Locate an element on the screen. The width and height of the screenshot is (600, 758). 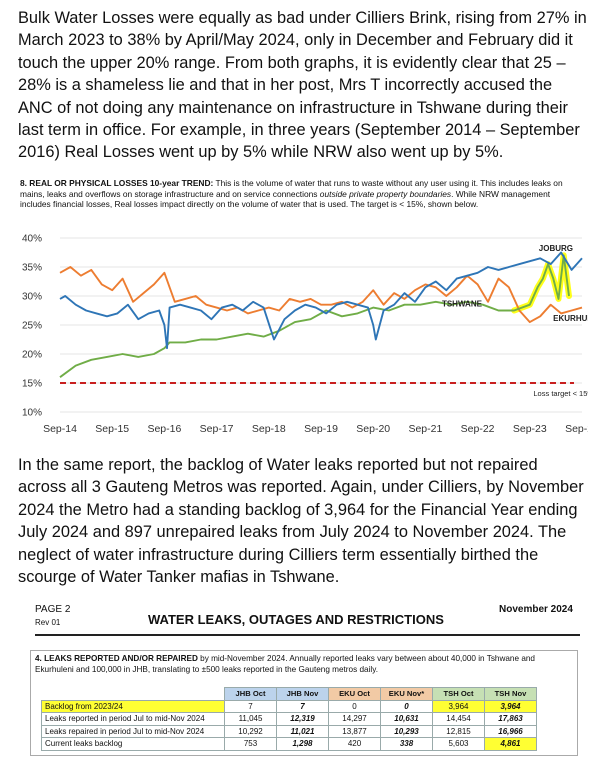
x-tick-label: Sep-18 is located at coordinates (269, 429).